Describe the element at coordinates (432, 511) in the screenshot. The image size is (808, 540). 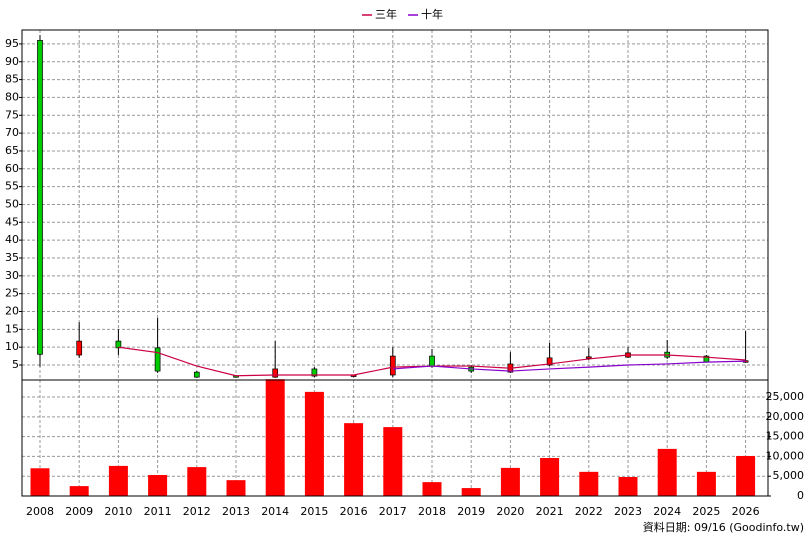
I see `x-tick-label: 2018` at that location.